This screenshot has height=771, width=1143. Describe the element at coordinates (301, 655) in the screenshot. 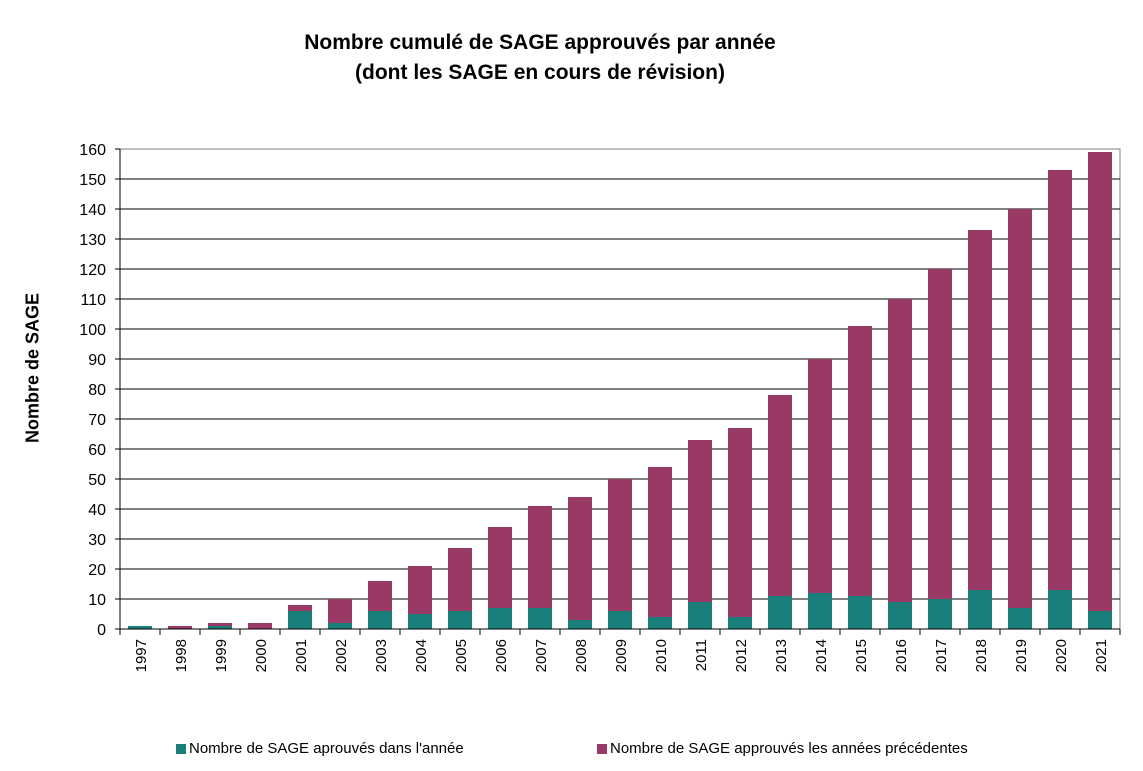

I see `x-tick-label: 2001` at that location.